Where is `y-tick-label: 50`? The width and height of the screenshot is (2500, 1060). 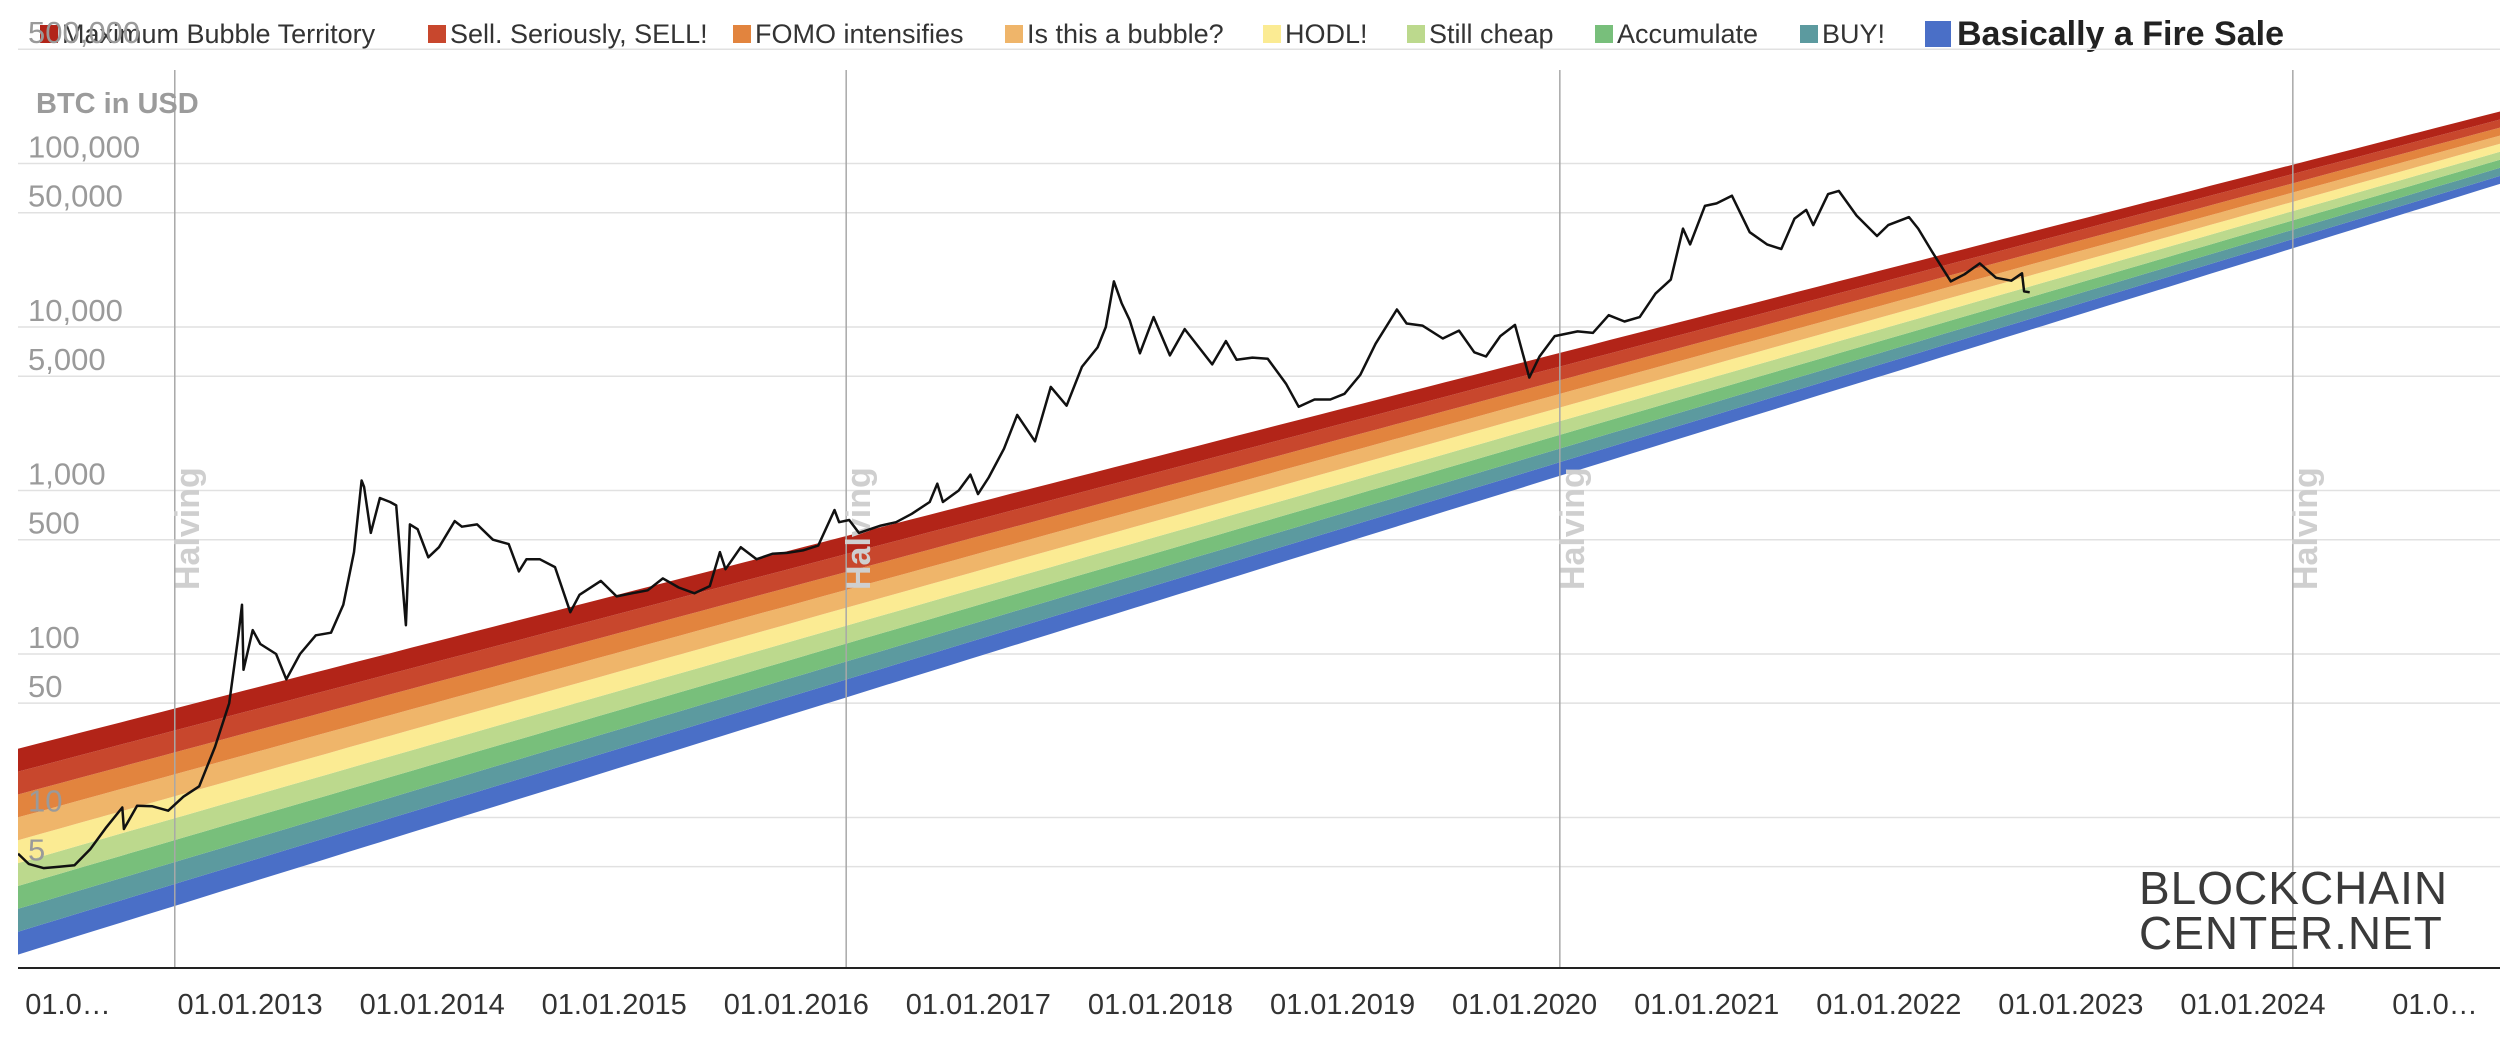
y-tick-label: 50 is located at coordinates (45, 686).